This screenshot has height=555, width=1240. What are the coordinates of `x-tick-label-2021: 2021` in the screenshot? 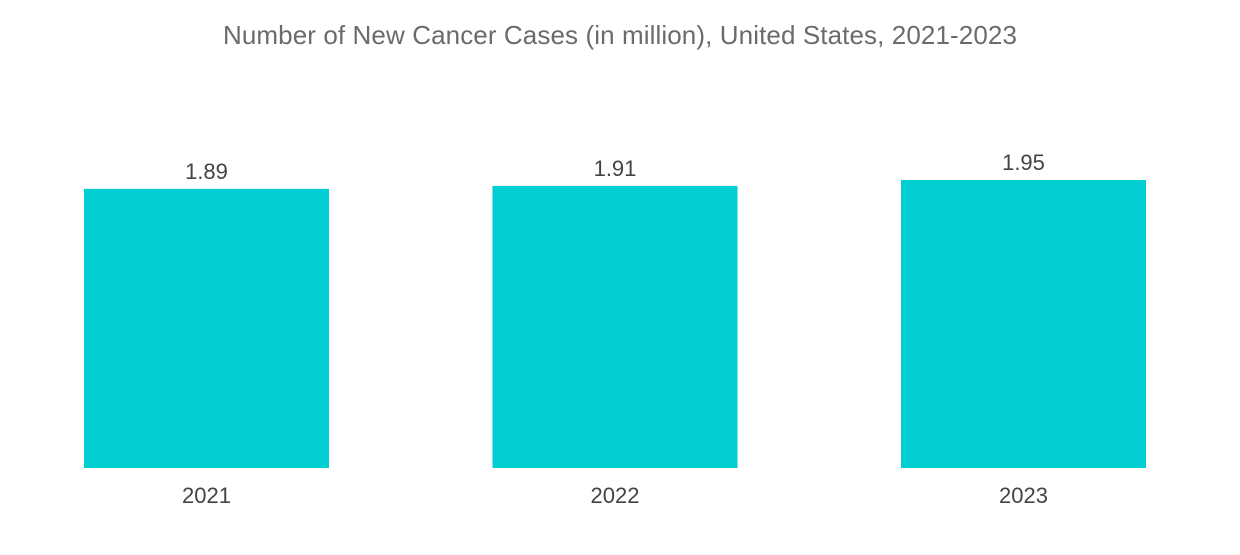 It's located at (206, 495).